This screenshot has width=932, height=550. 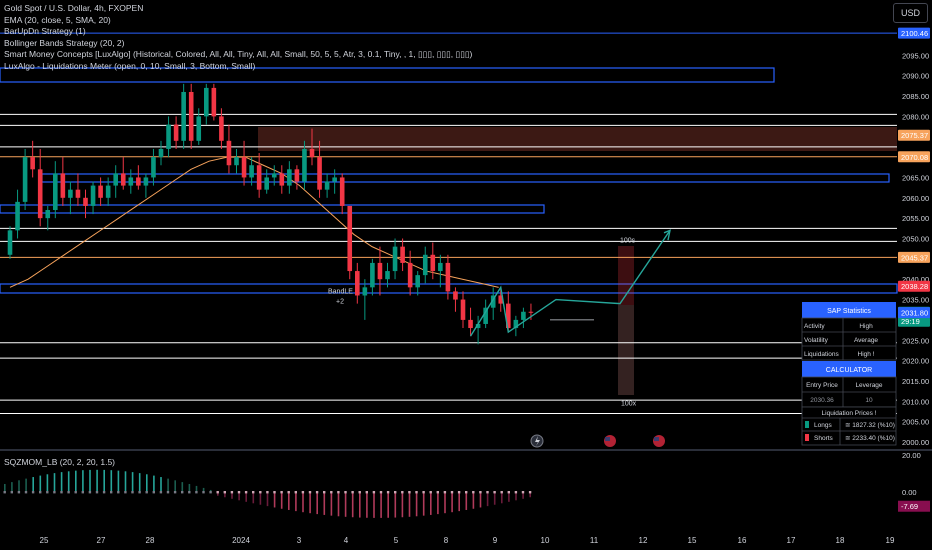 What do you see at coordinates (822, 400) in the screenshot?
I see `entry-price-input: 2030.36` at bounding box center [822, 400].